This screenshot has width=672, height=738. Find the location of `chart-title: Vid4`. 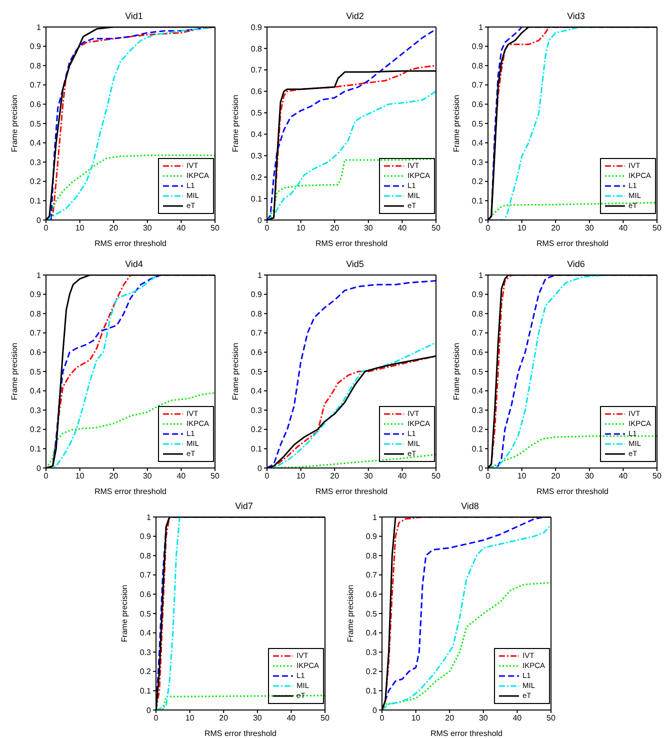

chart-title: Vid4 is located at coordinates (134, 264).